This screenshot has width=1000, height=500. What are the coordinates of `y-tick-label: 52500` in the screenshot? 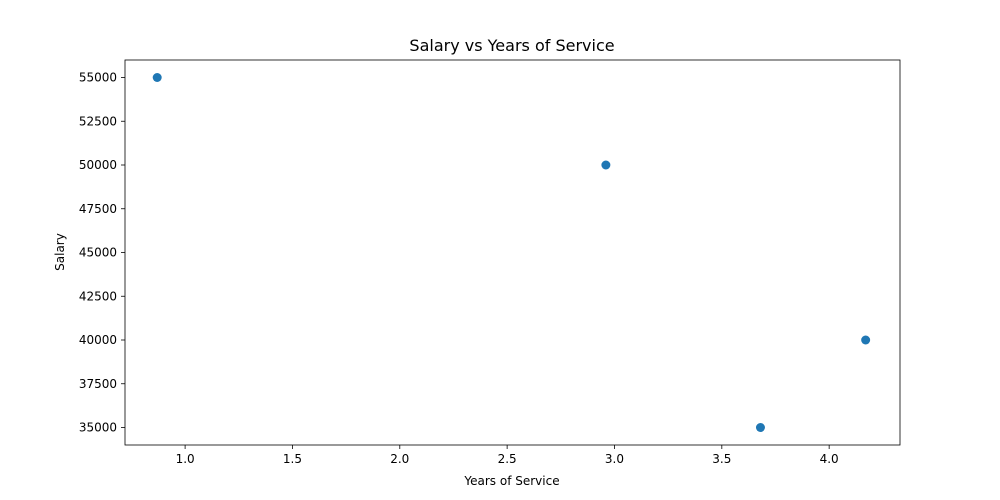 It's located at (98, 121).